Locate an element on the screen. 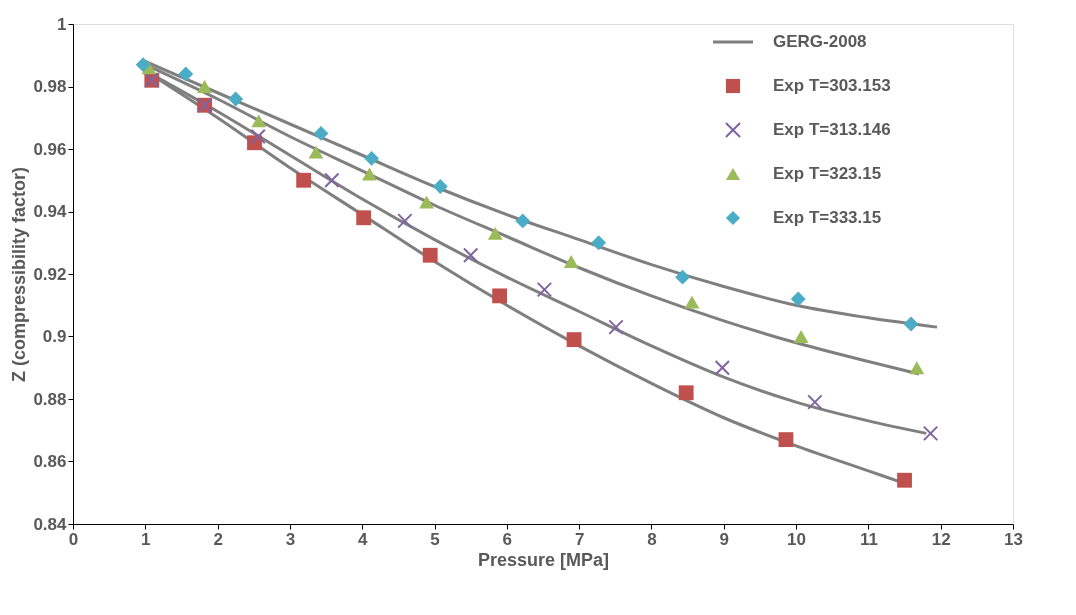 Image resolution: width=1076 pixels, height=615 pixels. x-tick-label: 7 is located at coordinates (579, 539).